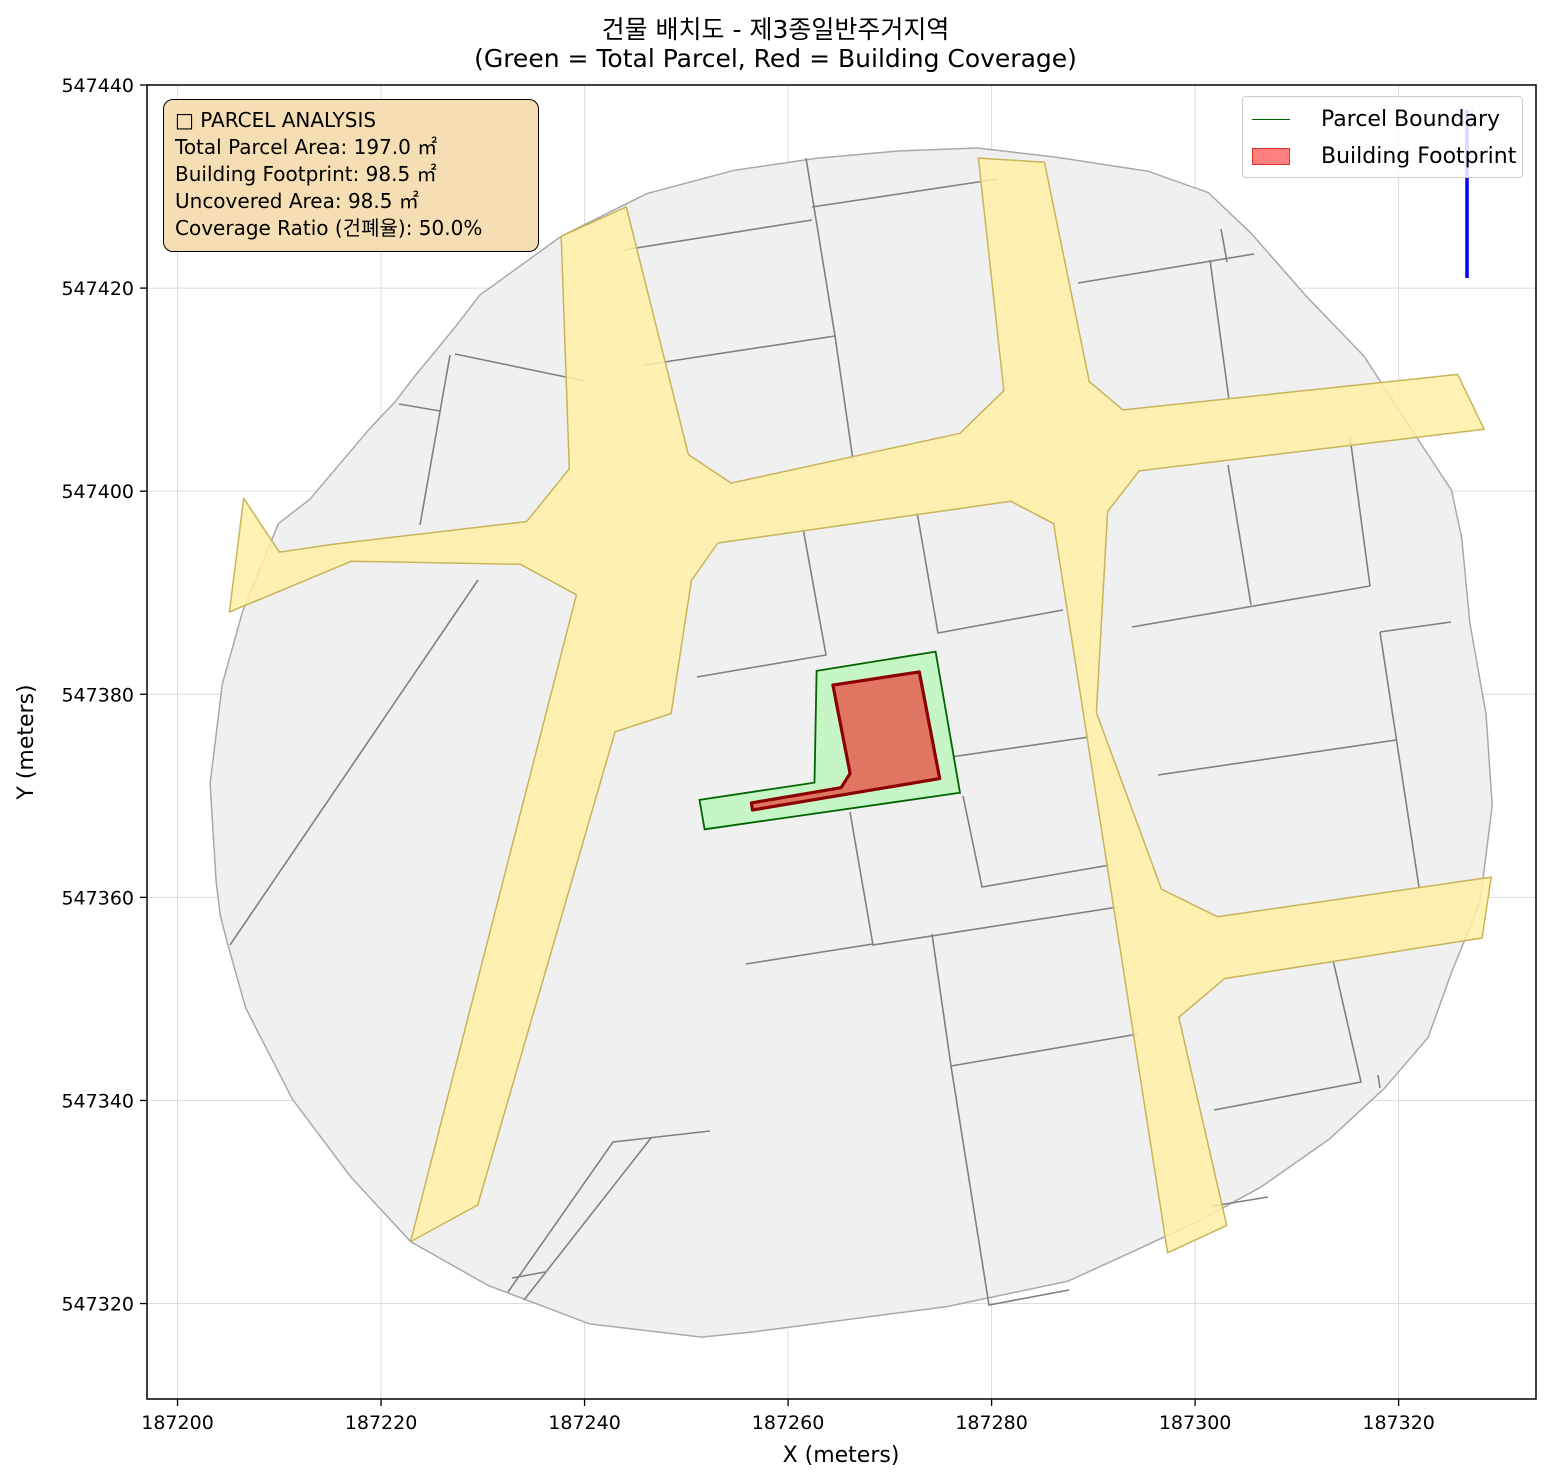 This screenshot has height=1483, width=1551. What do you see at coordinates (97, 695) in the screenshot?
I see `y-tick-label: 547380` at bounding box center [97, 695].